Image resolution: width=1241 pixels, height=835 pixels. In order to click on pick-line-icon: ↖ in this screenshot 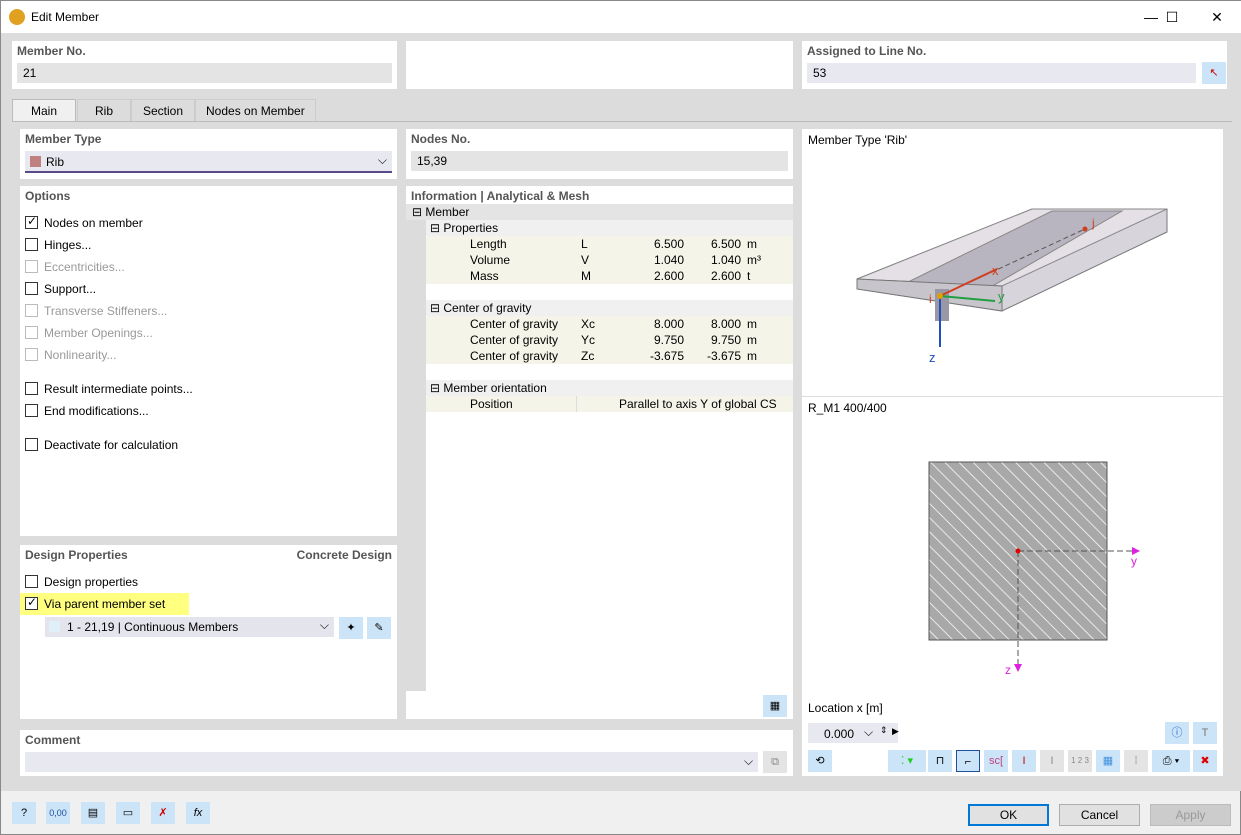, I will do `click(1214, 73)`.